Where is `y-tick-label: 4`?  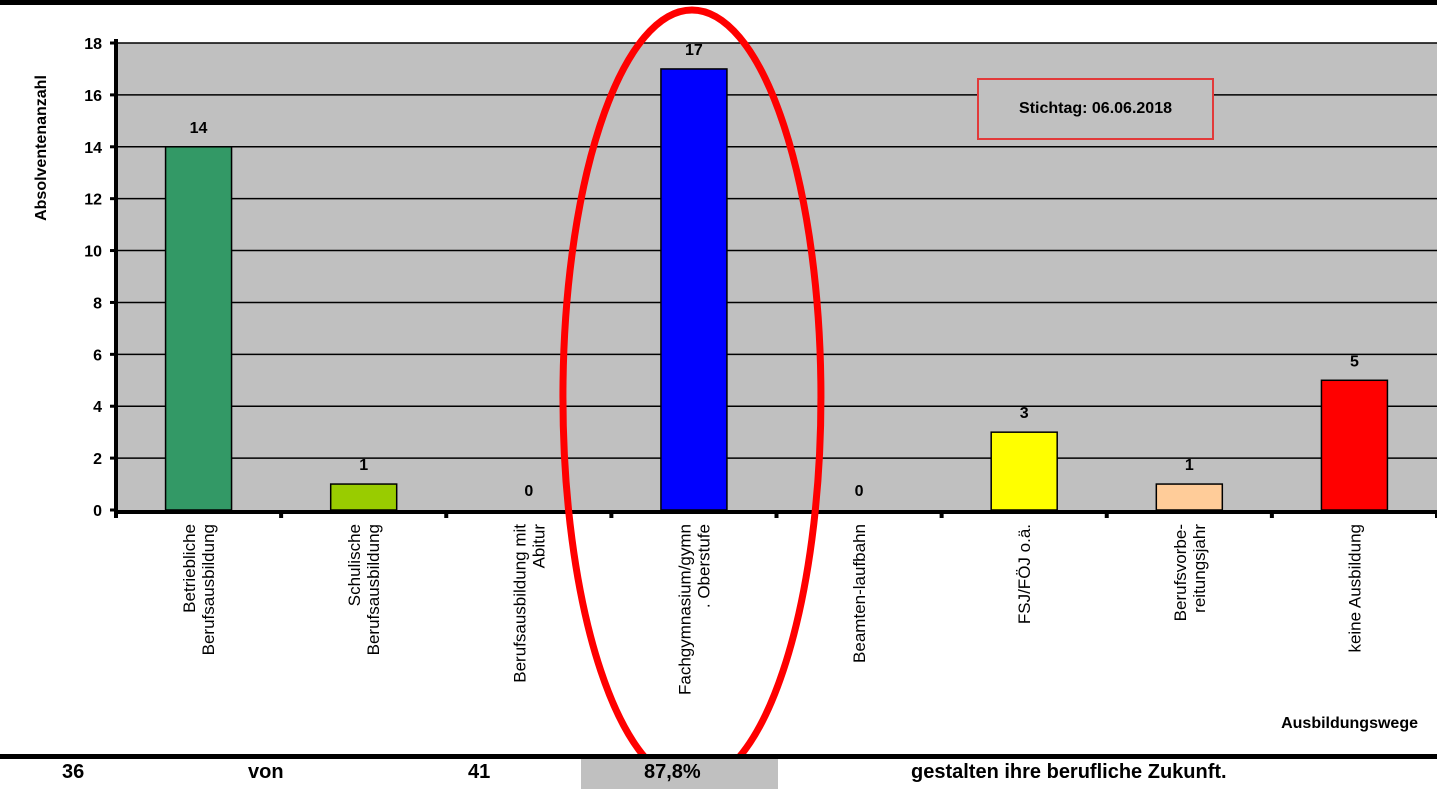 y-tick-label: 4 is located at coordinates (97, 407).